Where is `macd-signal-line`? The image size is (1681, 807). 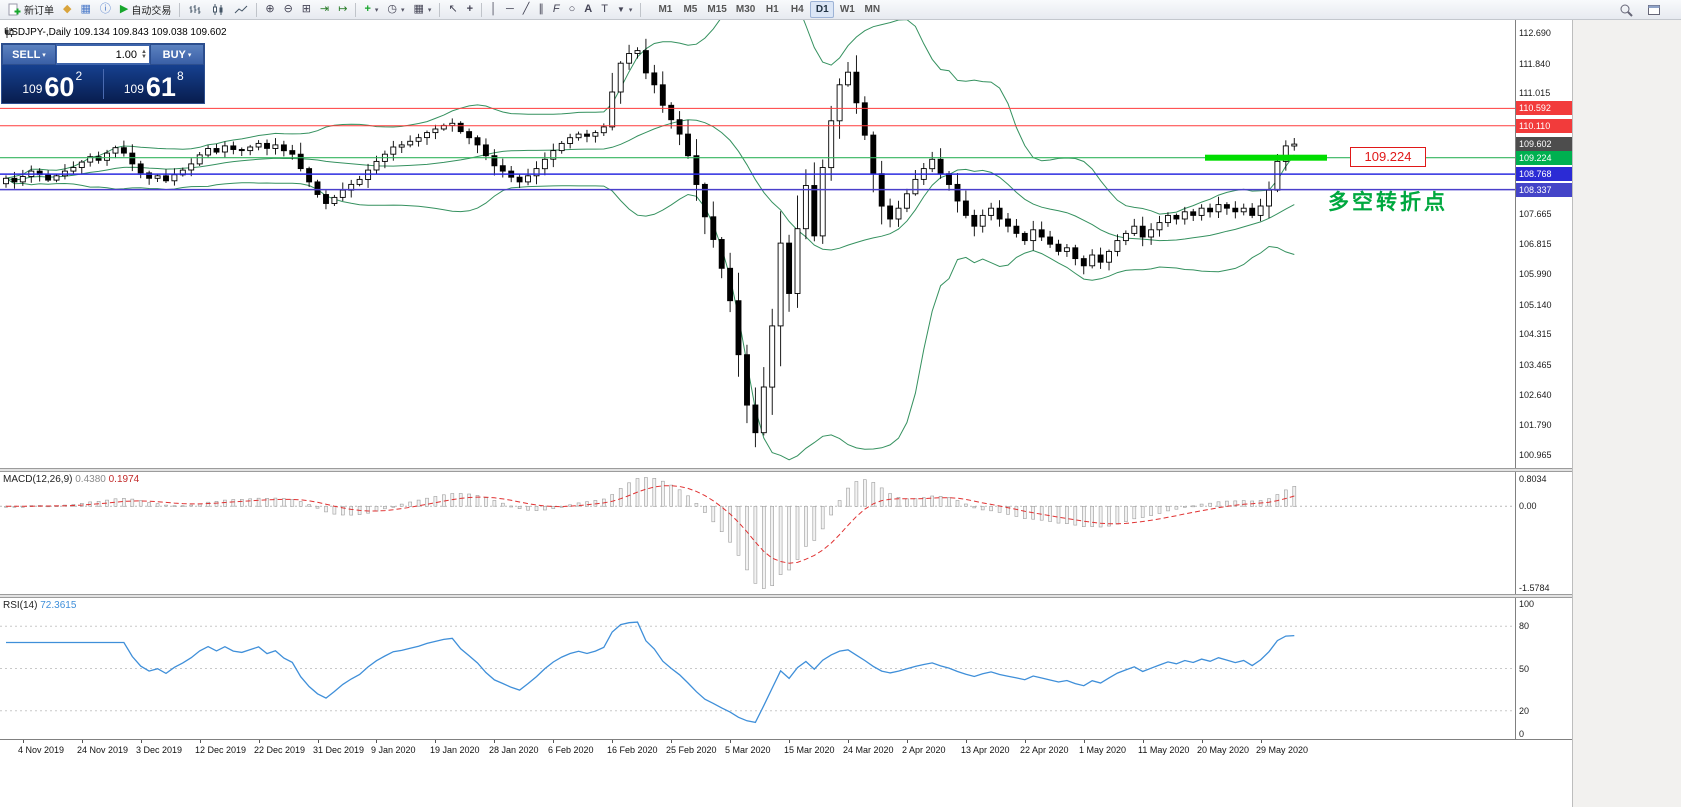 macd-signal-line is located at coordinates (650, 524).